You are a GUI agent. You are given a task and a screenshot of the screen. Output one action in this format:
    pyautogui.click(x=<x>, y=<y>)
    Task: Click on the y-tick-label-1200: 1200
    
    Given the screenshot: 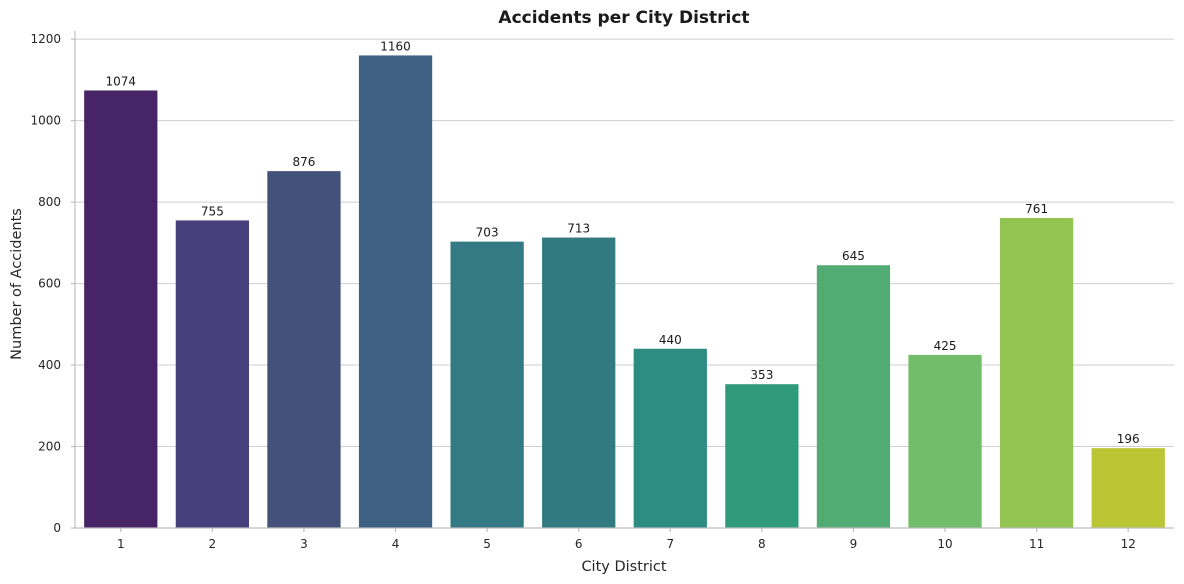 What is the action you would take?
    pyautogui.click(x=45, y=39)
    